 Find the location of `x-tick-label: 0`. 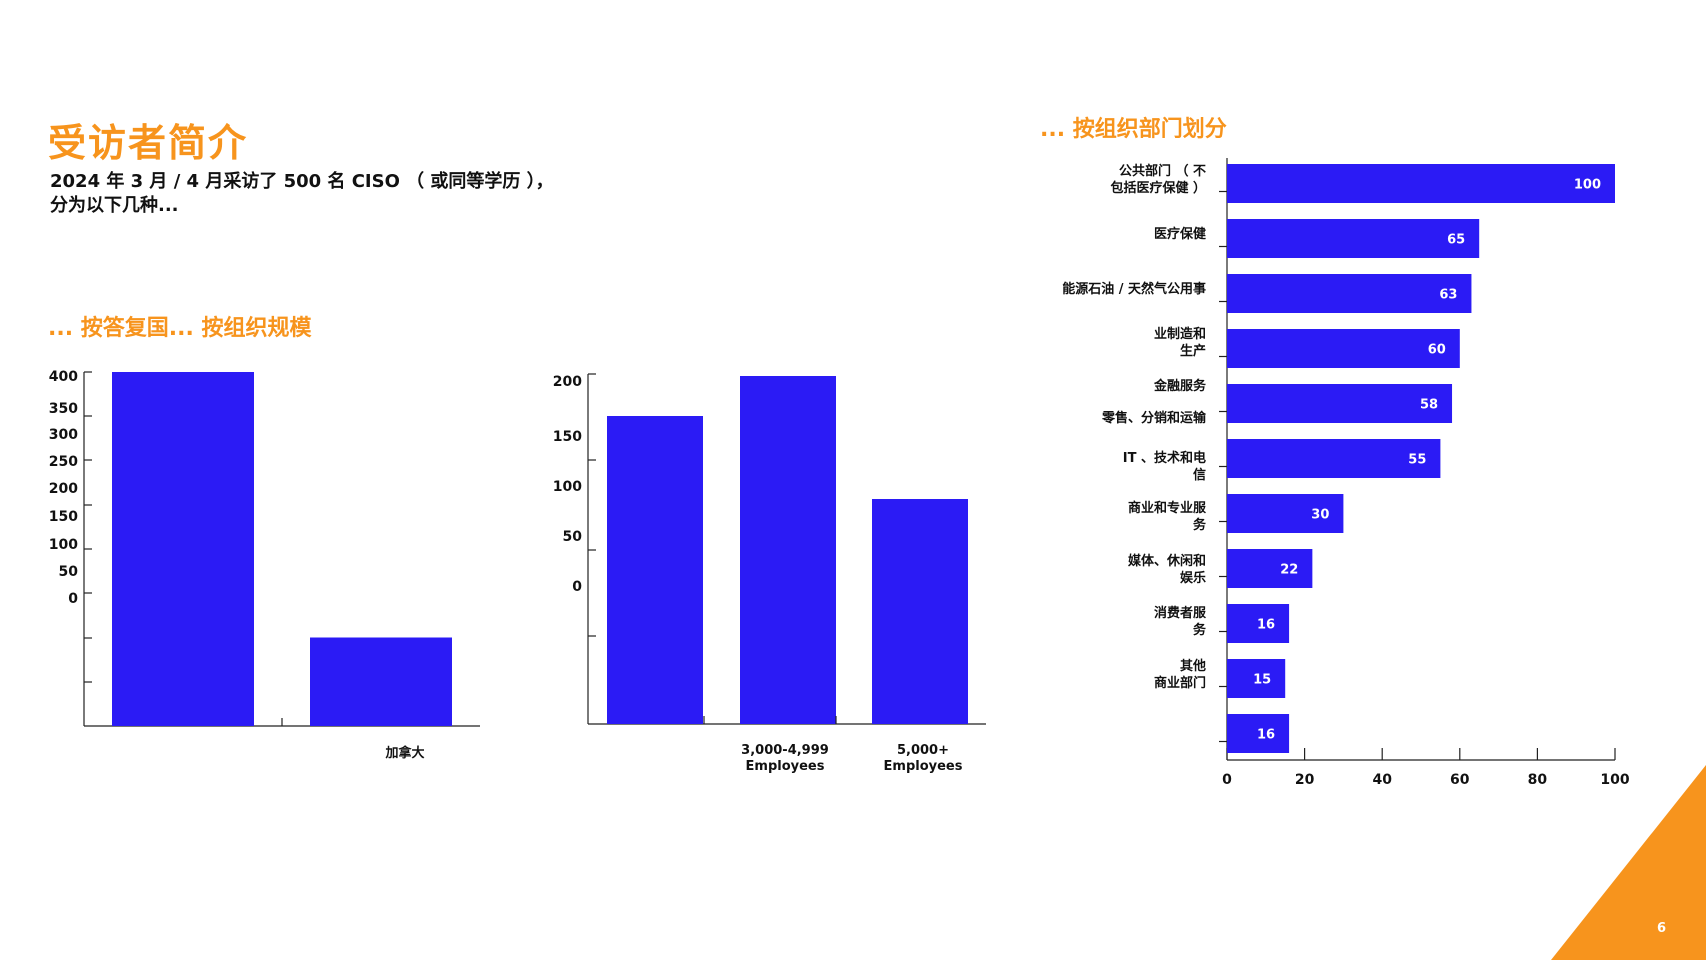

x-tick-label: 0 is located at coordinates (1227, 780).